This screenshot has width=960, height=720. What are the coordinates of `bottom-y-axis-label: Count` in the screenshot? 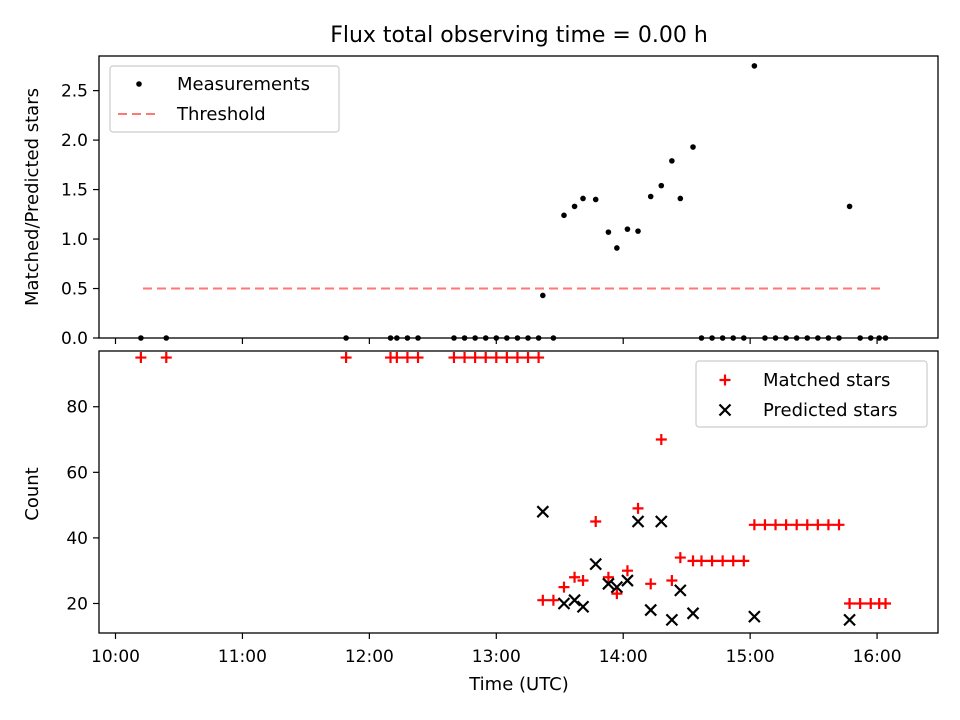 It's located at (32, 493).